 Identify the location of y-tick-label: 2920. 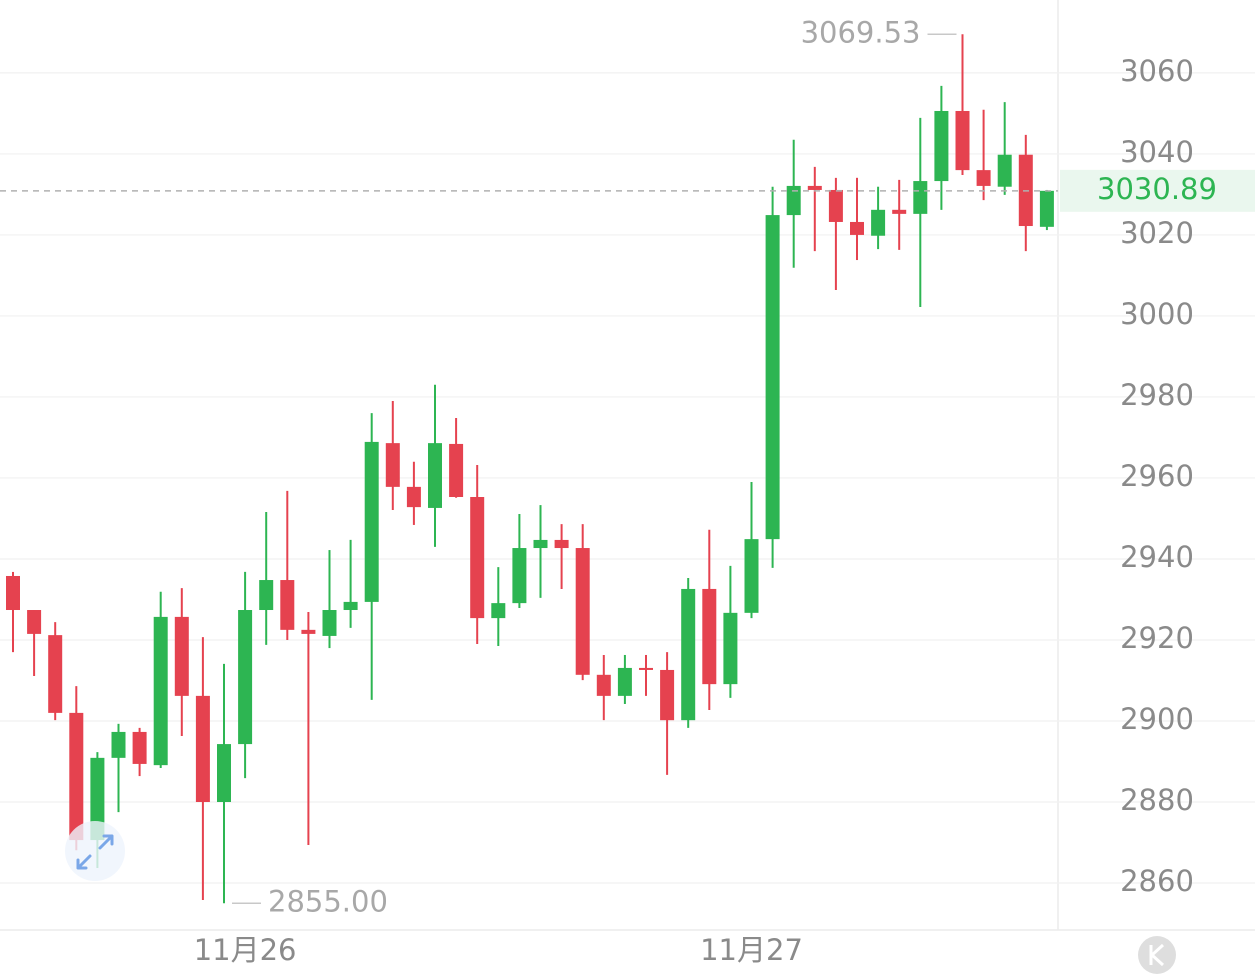
(1157, 638).